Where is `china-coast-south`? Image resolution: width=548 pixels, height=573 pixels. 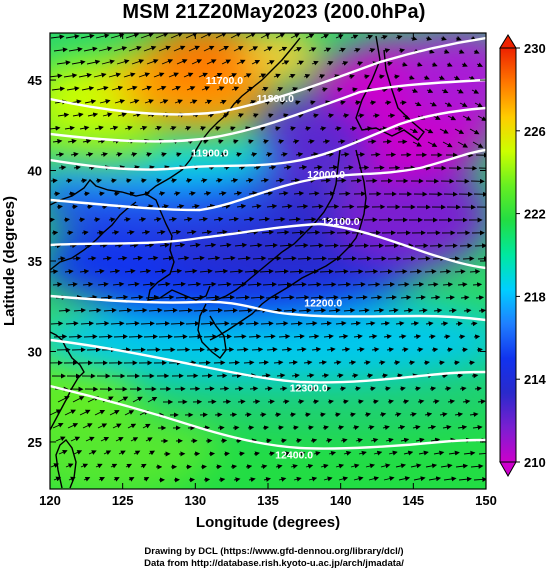 china-coast-south is located at coordinates (67, 381).